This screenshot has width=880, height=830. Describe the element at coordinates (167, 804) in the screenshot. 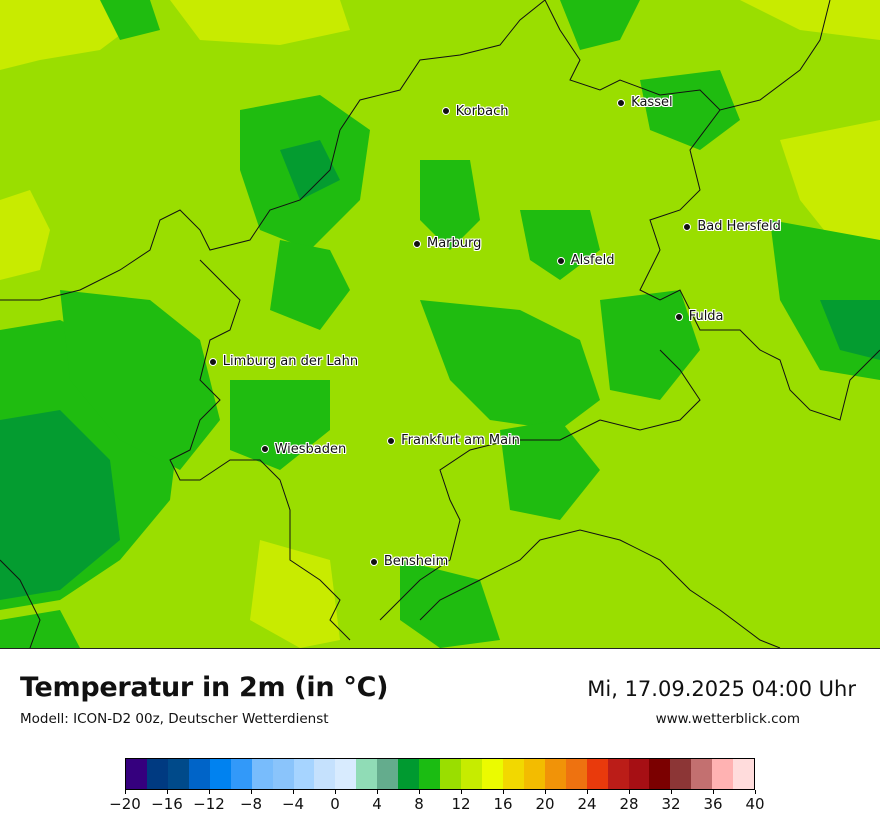

I see `legend-tick-label: −16` at that location.